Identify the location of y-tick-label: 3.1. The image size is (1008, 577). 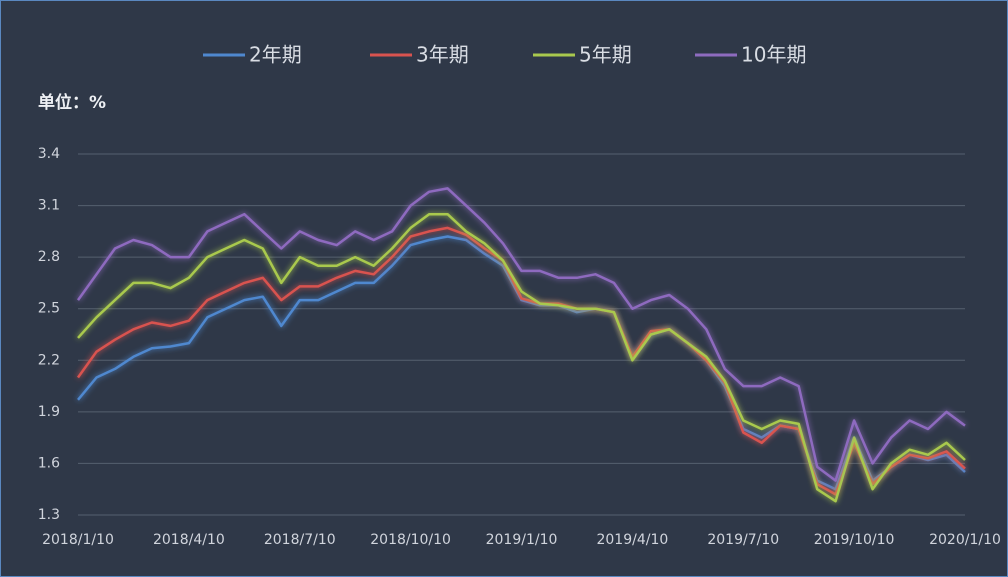
(49, 206).